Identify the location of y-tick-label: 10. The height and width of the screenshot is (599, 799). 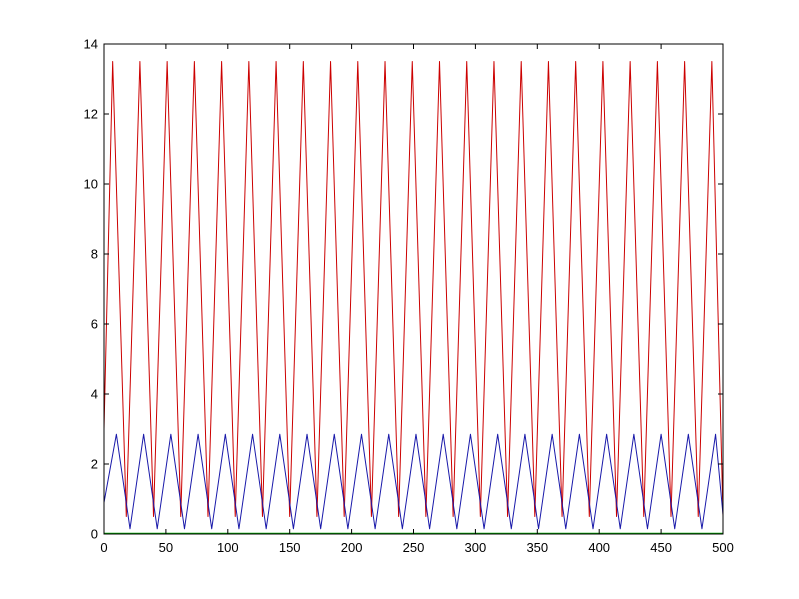
(91, 184).